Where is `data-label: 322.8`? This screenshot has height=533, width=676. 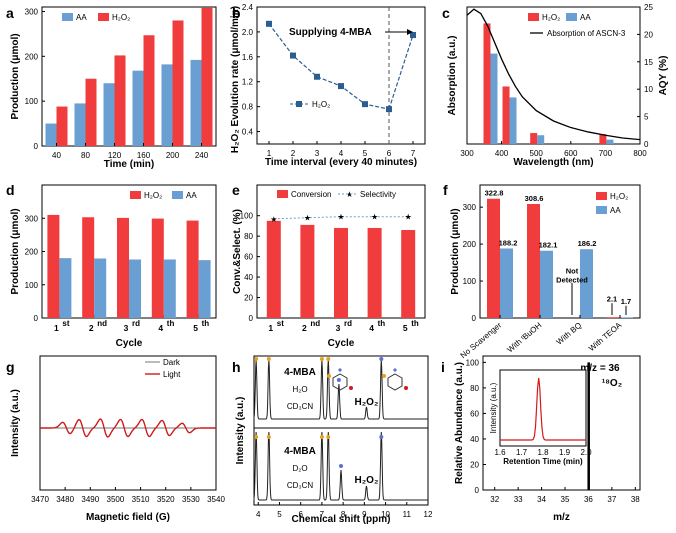 data-label: 322.8 is located at coordinates (494, 193).